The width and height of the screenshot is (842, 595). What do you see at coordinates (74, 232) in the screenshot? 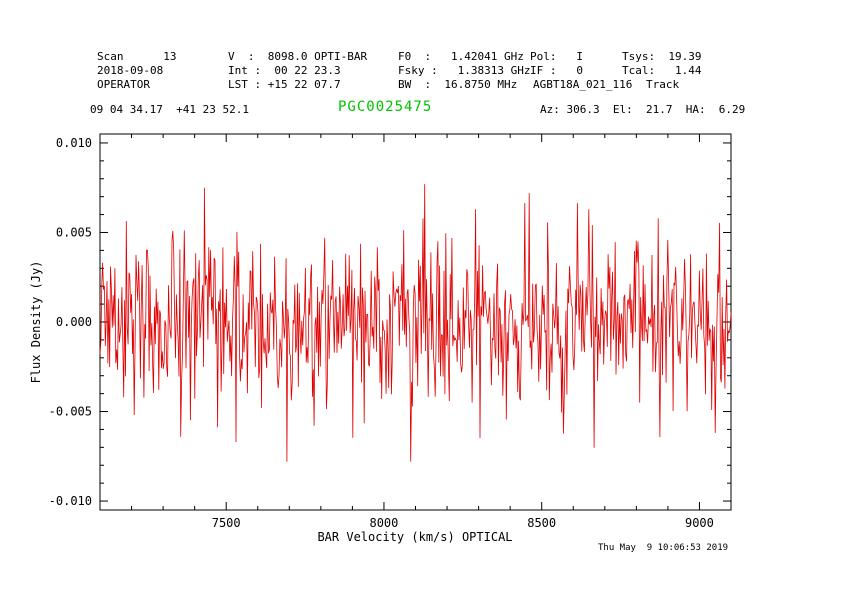
I see `y-tick-label: 0.005` at bounding box center [74, 232].